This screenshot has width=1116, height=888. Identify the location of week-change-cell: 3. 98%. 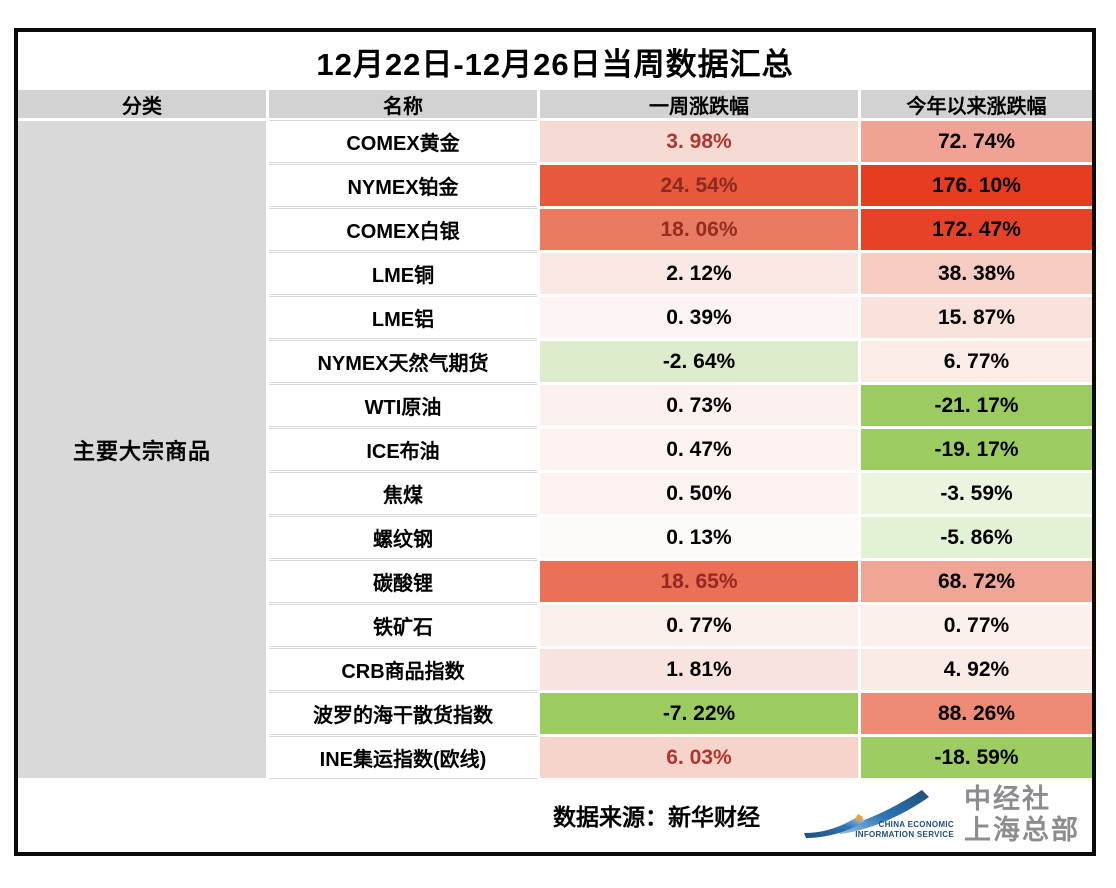
(699, 141).